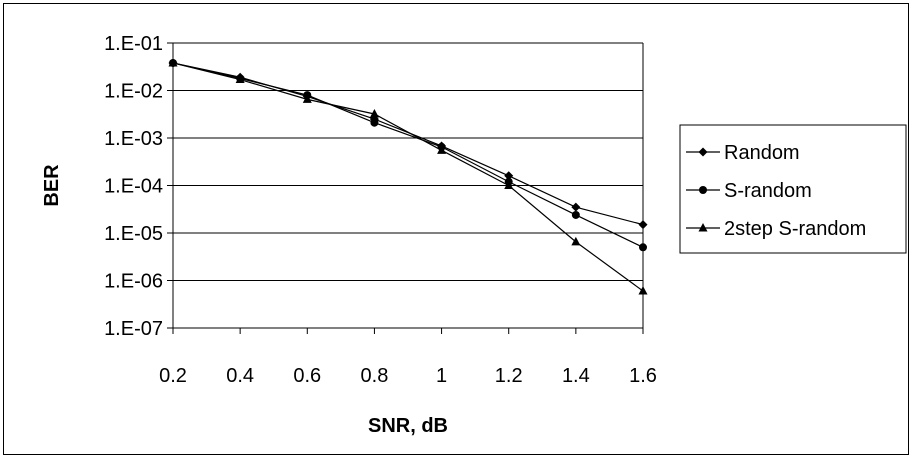 The image size is (914, 459). I want to click on x-tick-label: 0.8, so click(375, 376).